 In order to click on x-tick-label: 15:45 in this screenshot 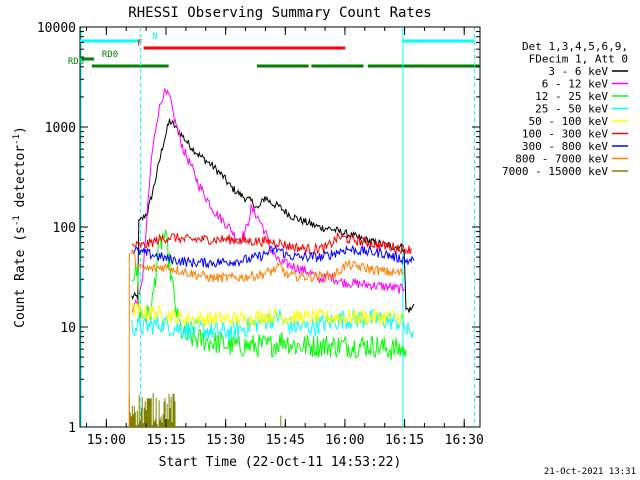, I will do `click(285, 440)`.